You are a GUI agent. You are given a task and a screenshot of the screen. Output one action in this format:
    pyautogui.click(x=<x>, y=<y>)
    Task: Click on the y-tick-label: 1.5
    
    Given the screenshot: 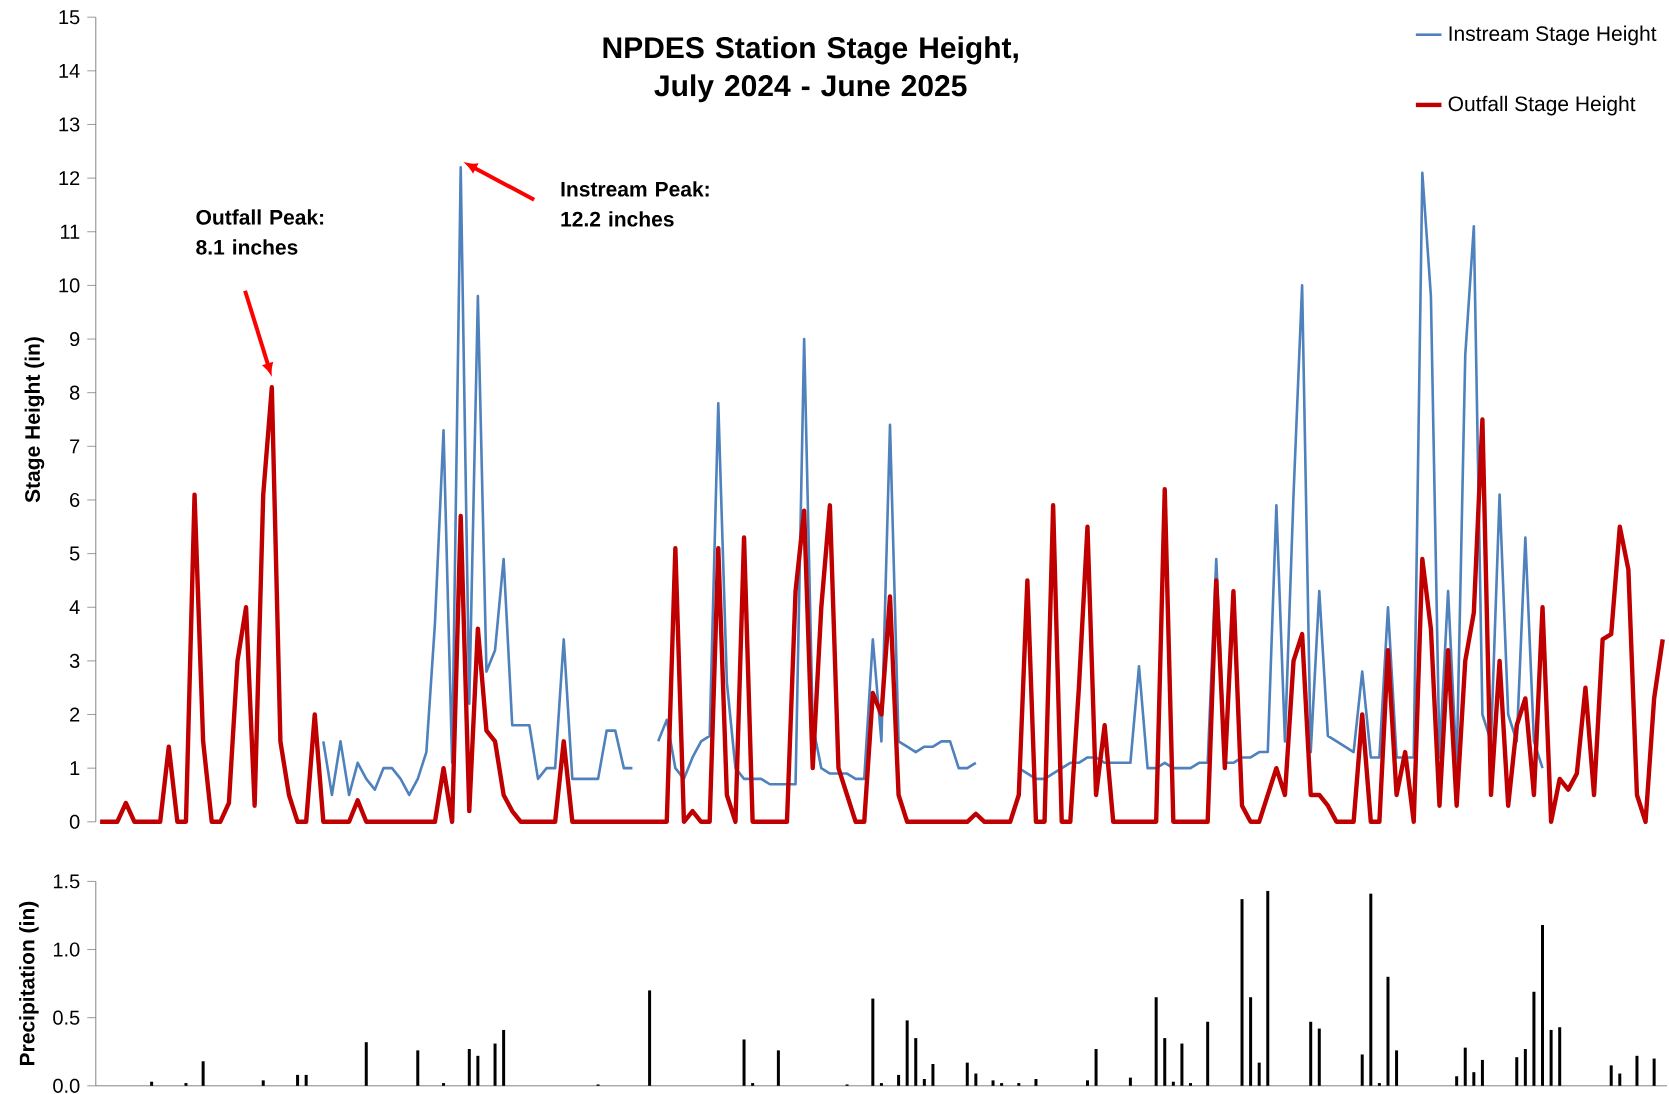 What is the action you would take?
    pyautogui.click(x=66, y=881)
    